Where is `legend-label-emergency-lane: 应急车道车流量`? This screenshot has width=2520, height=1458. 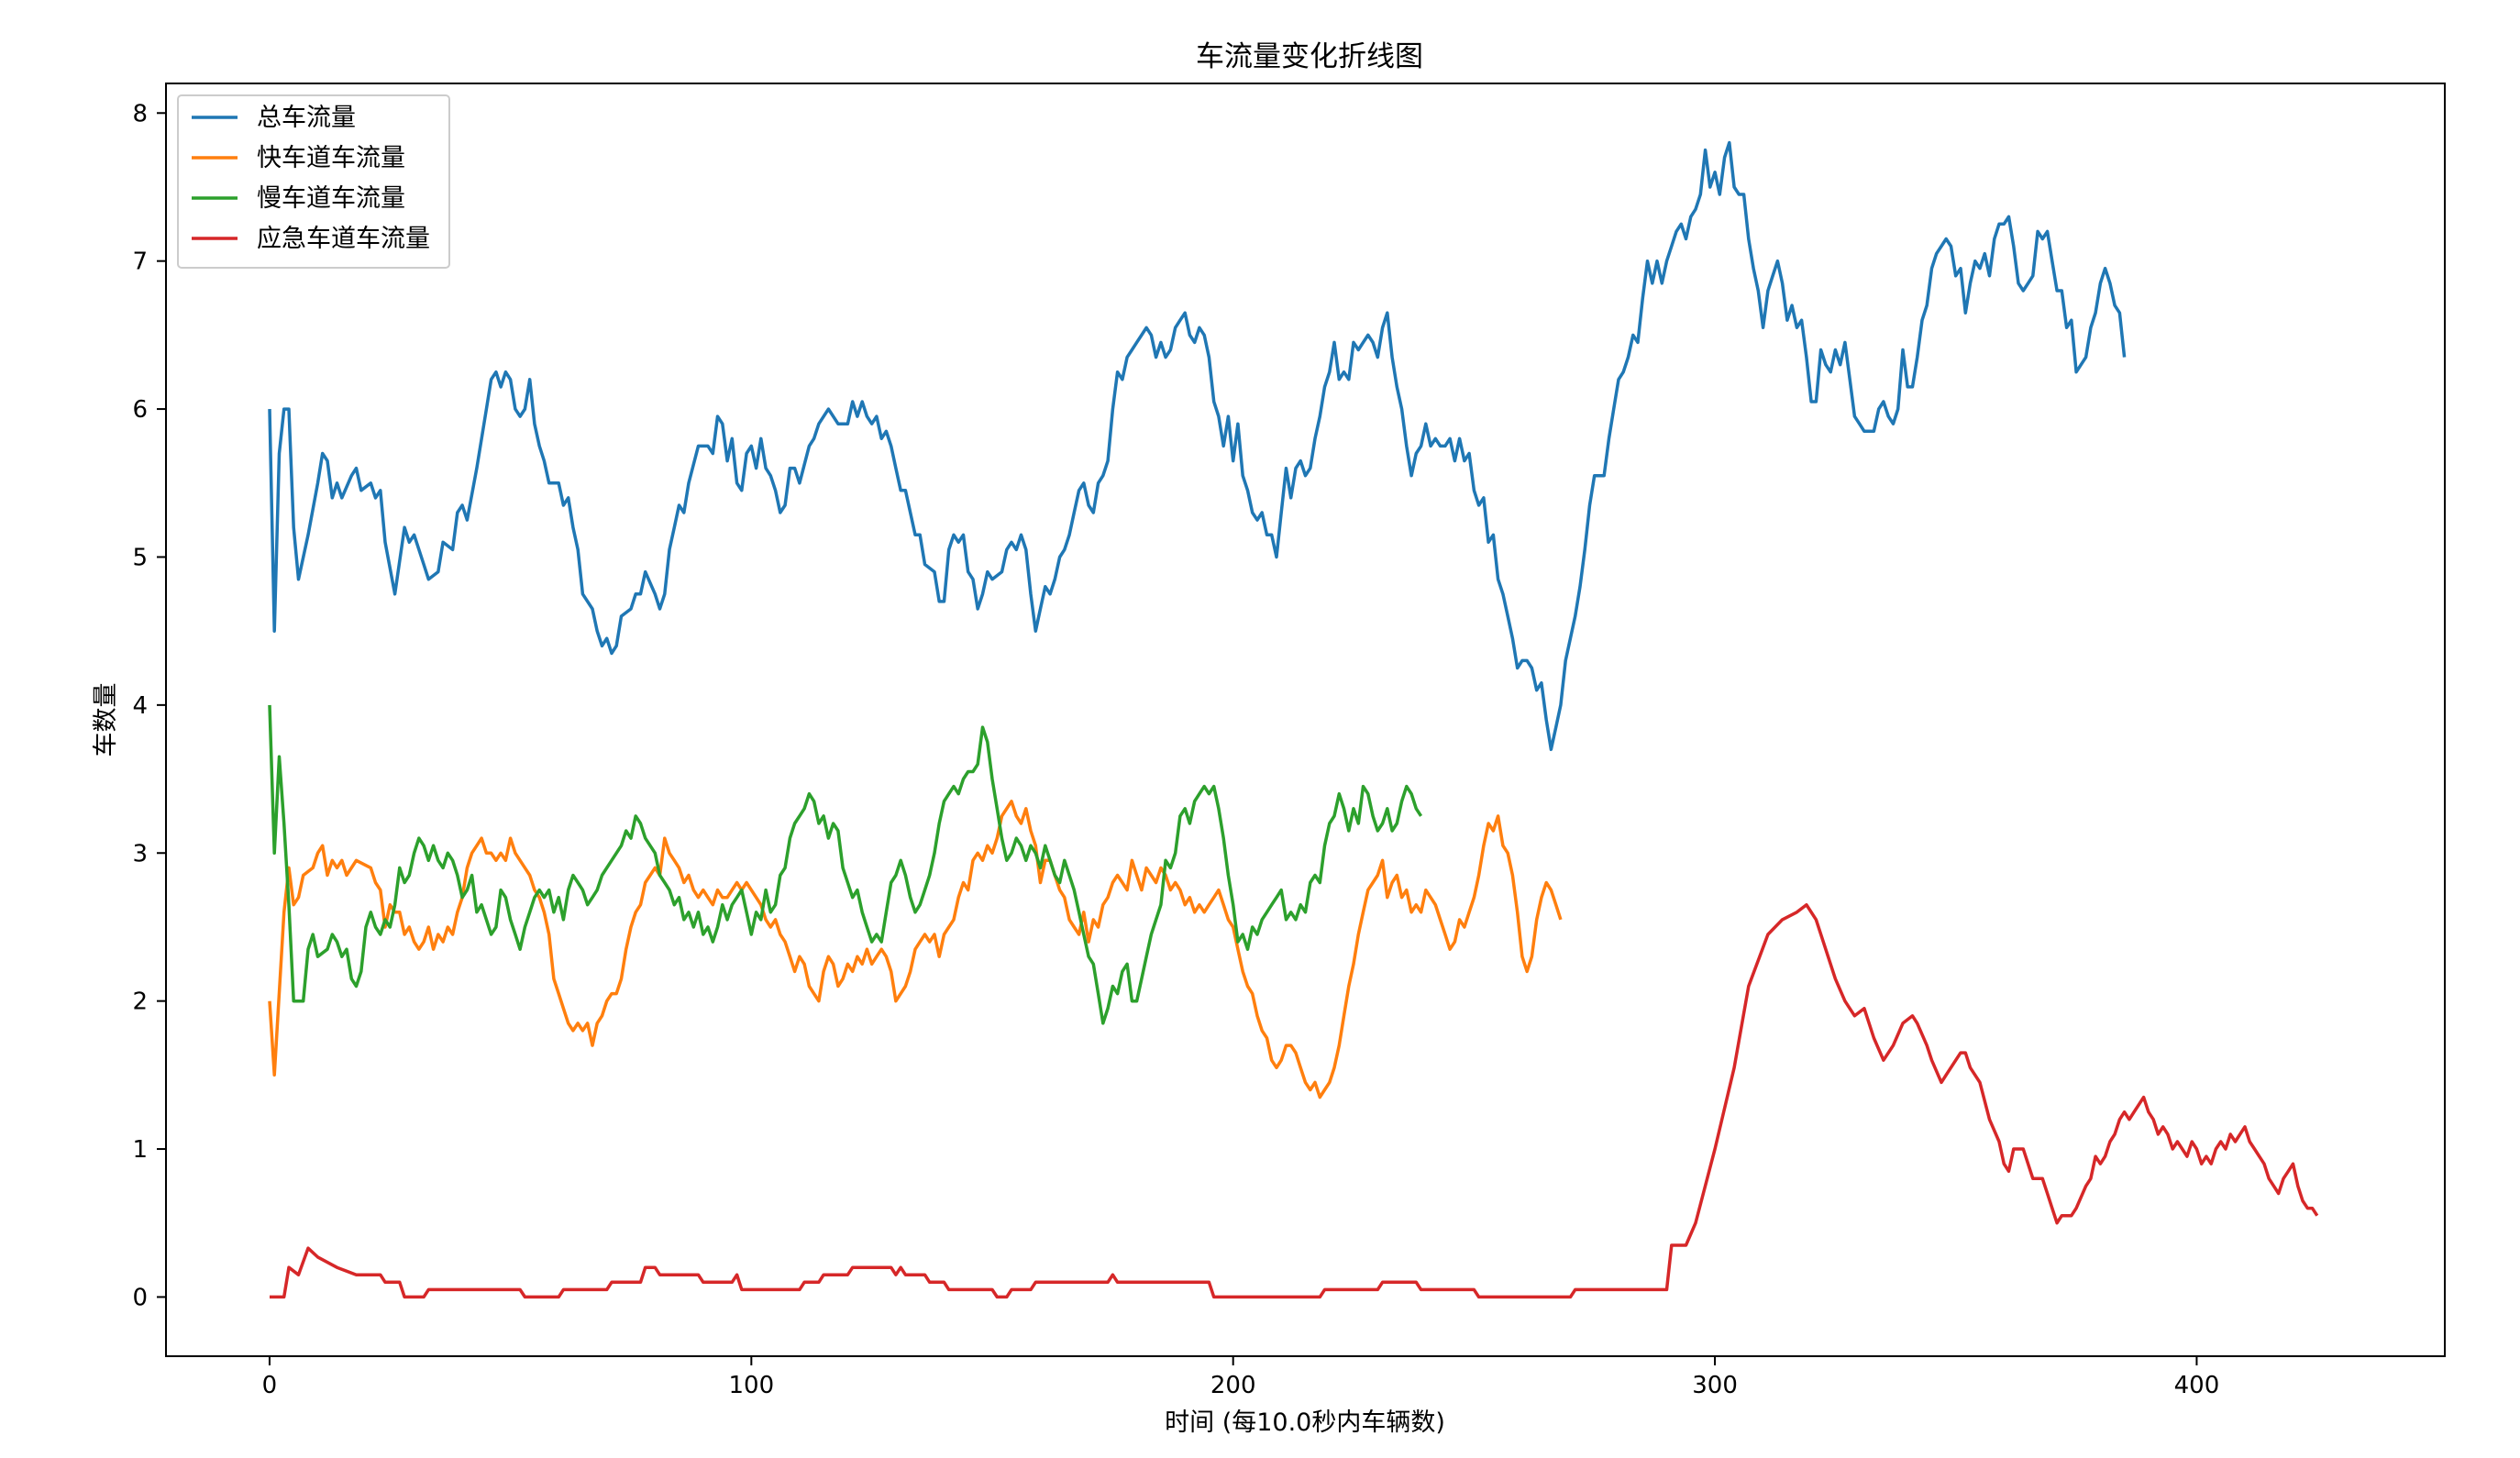
legend-label-emergency-lane: 应急车道车流量 is located at coordinates (343, 239).